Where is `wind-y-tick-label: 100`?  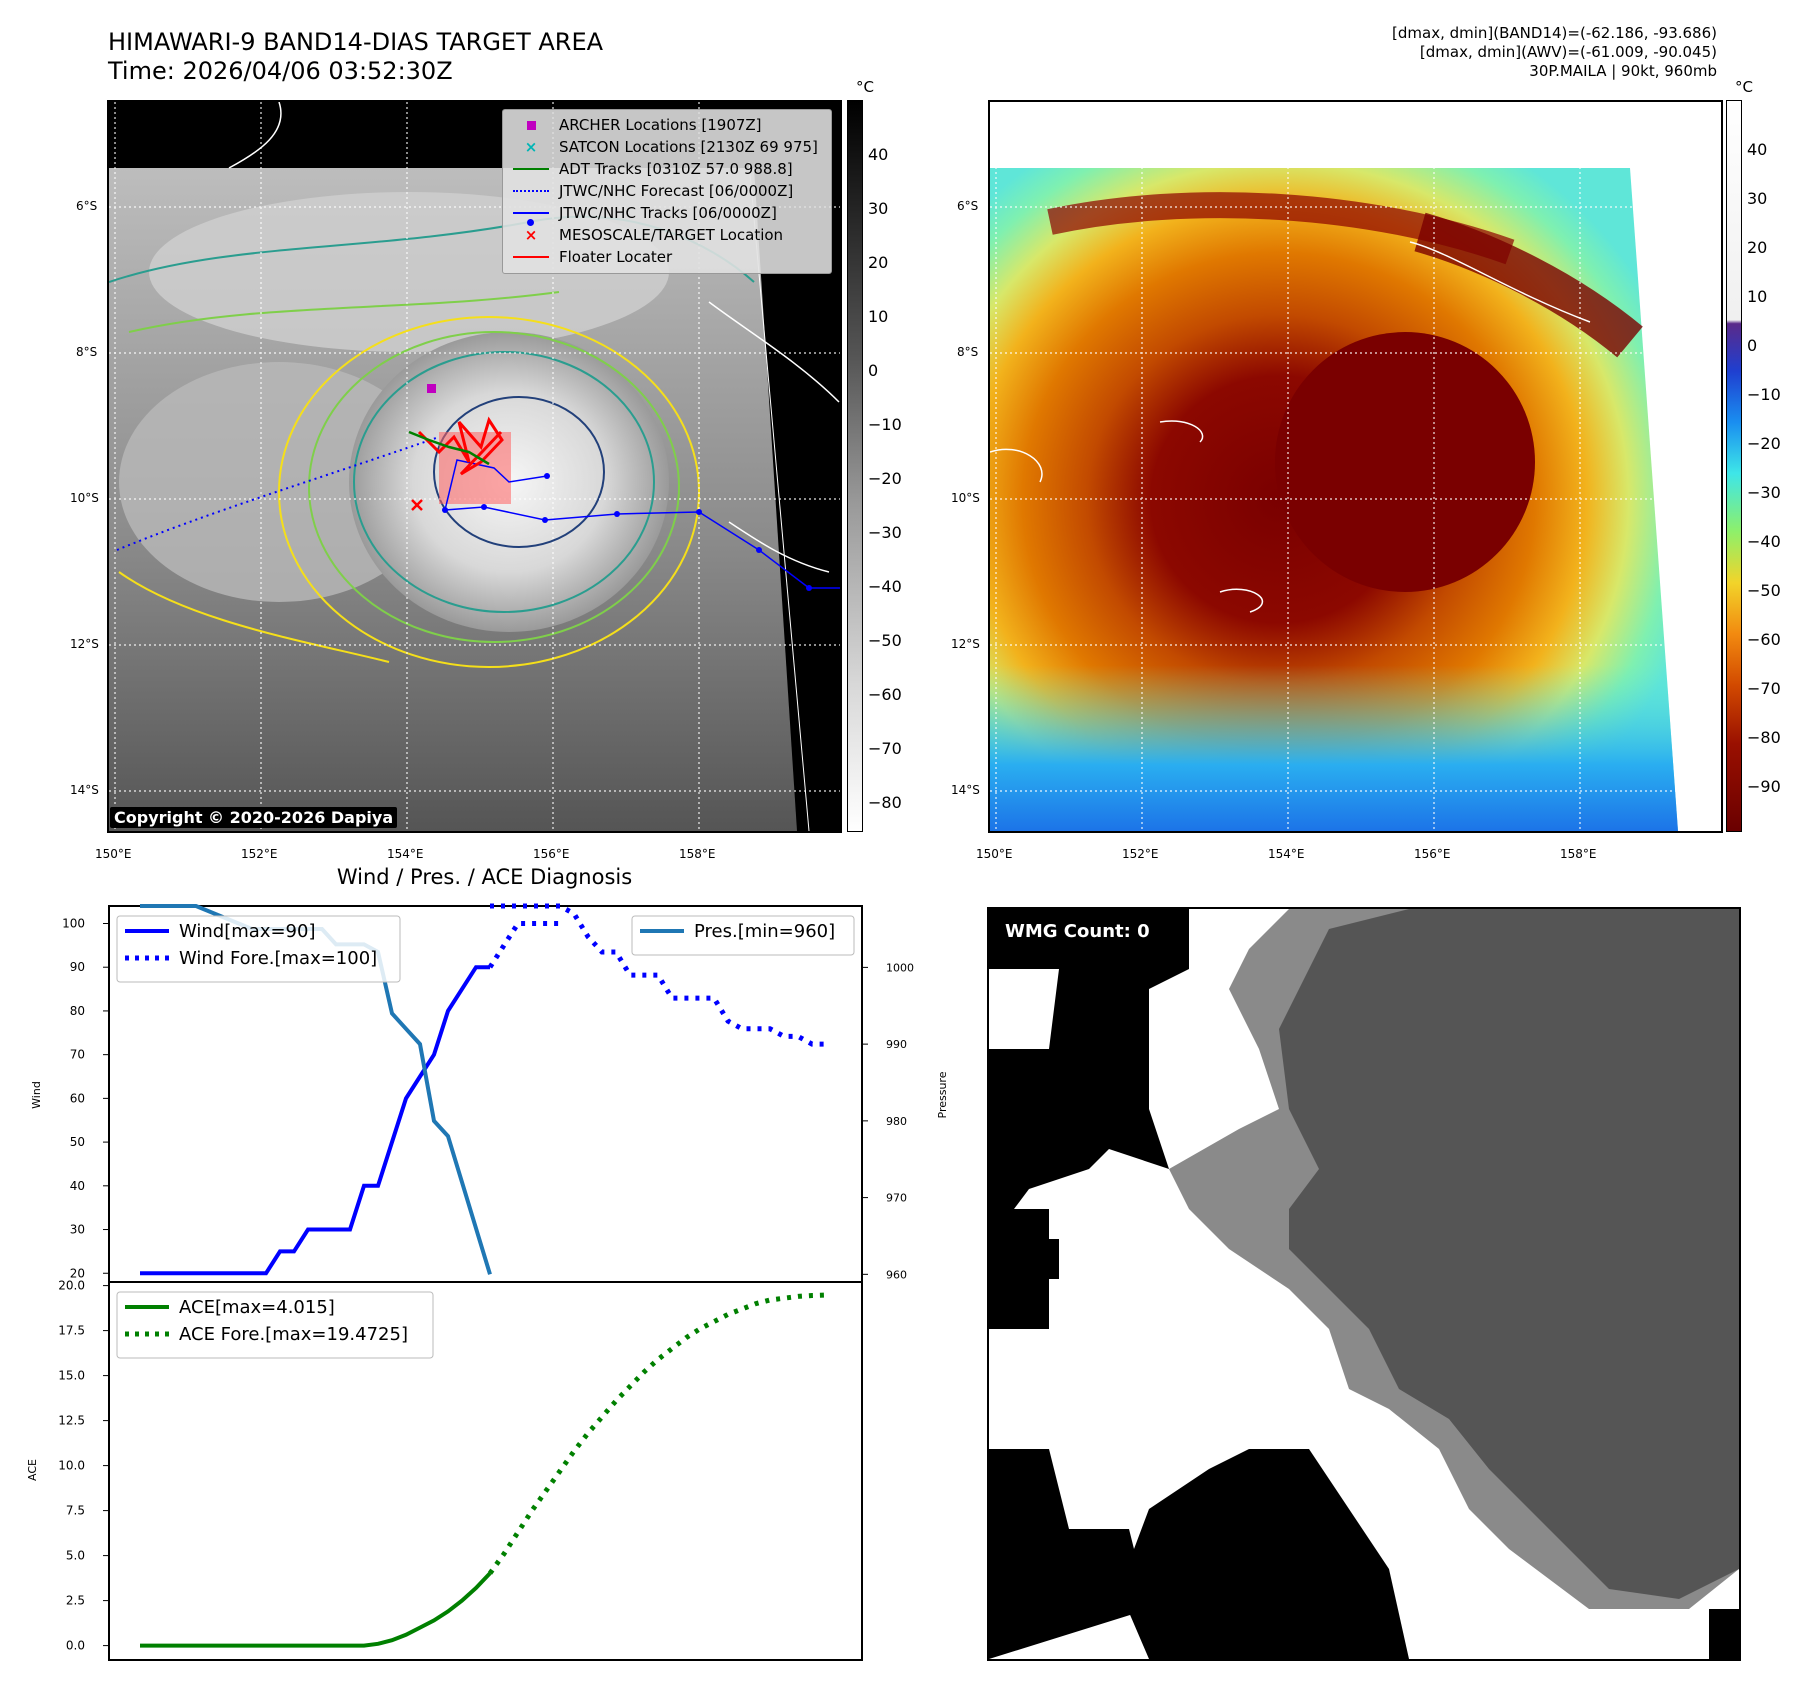 wind-y-tick-label: 100 is located at coordinates (73, 923).